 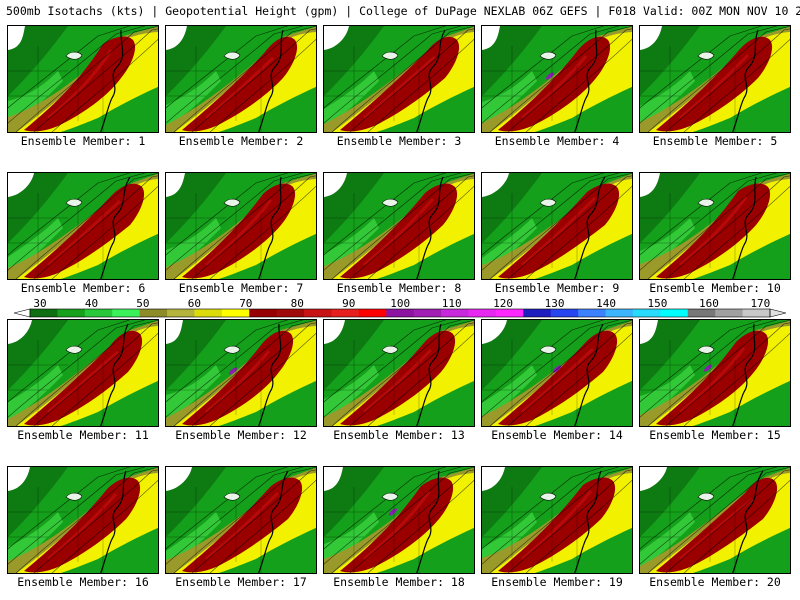 What do you see at coordinates (142, 303) in the screenshot?
I see `colorbar-tick-label: 50` at bounding box center [142, 303].